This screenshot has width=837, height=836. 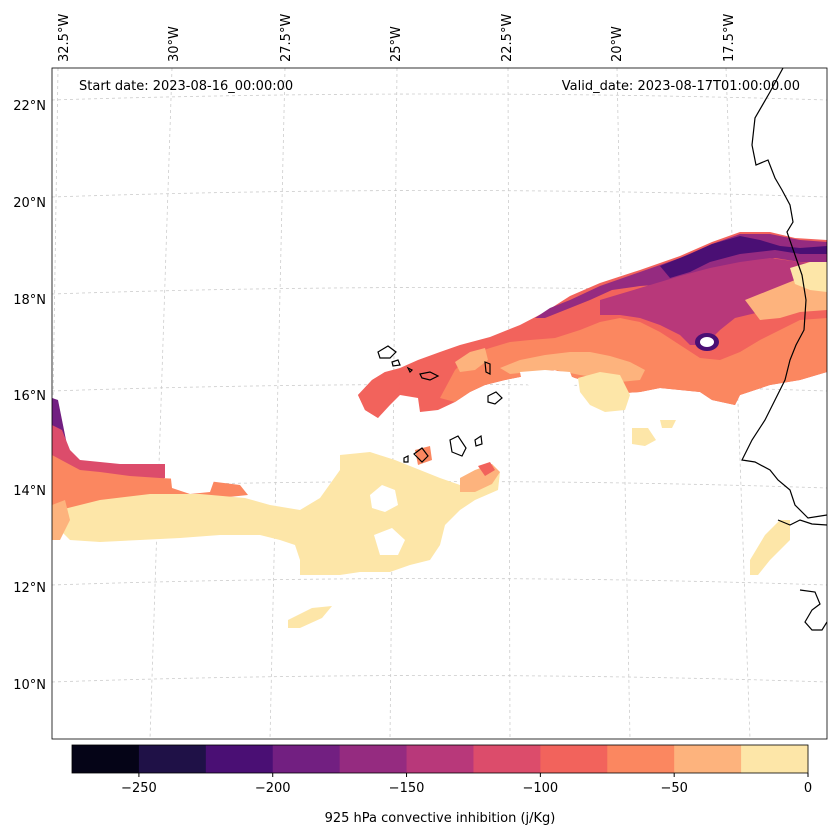 I want to click on cape-verde-sal, so click(x=487, y=368).